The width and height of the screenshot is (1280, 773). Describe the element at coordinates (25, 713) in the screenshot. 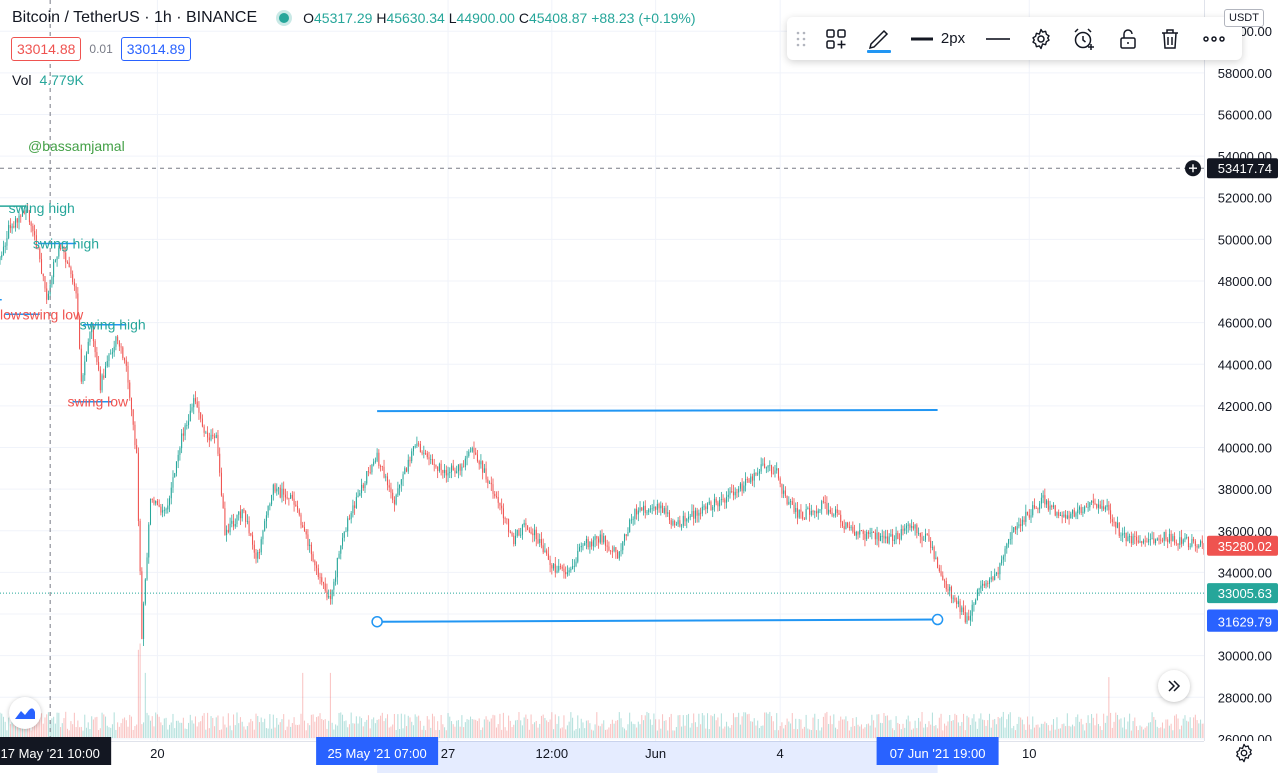

I see `tradingview-logo-icon` at that location.